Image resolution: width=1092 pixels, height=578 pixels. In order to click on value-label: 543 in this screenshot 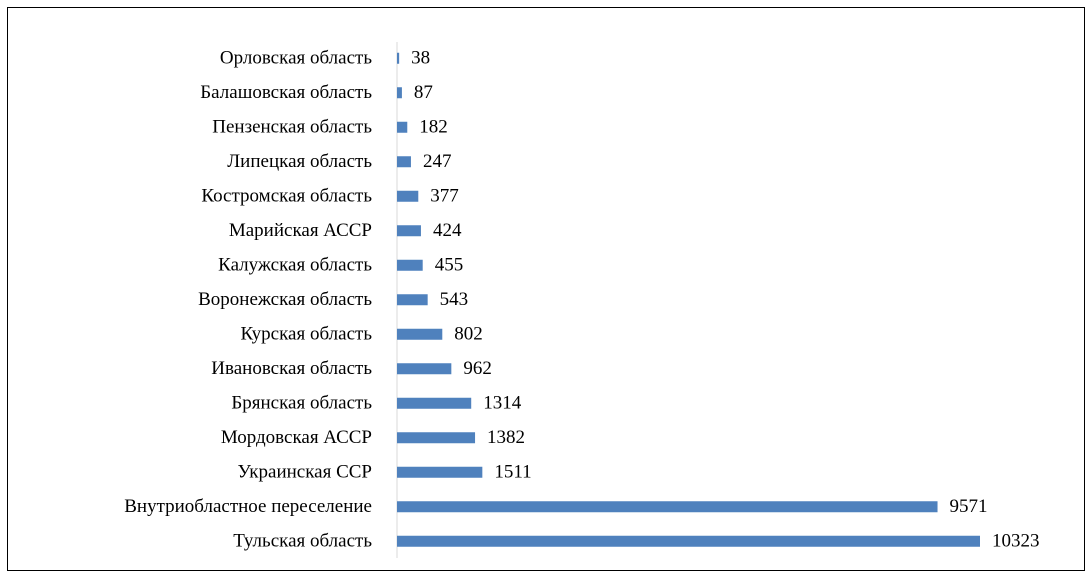, I will do `click(454, 299)`.